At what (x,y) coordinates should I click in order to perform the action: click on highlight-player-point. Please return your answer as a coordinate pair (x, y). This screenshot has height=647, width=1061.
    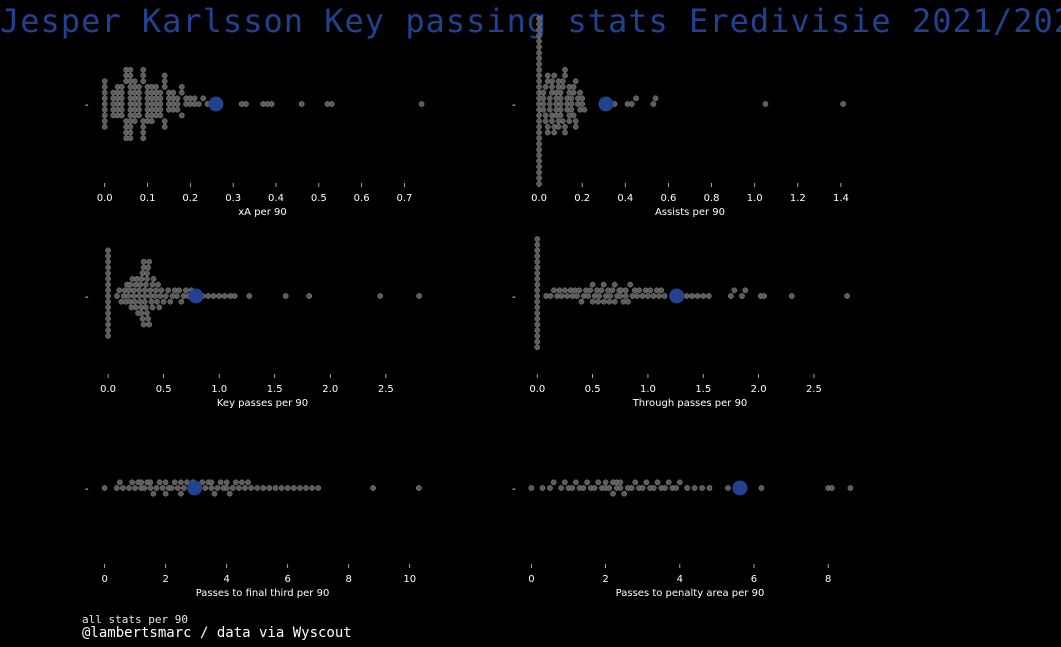
    Looking at the image, I should click on (677, 296).